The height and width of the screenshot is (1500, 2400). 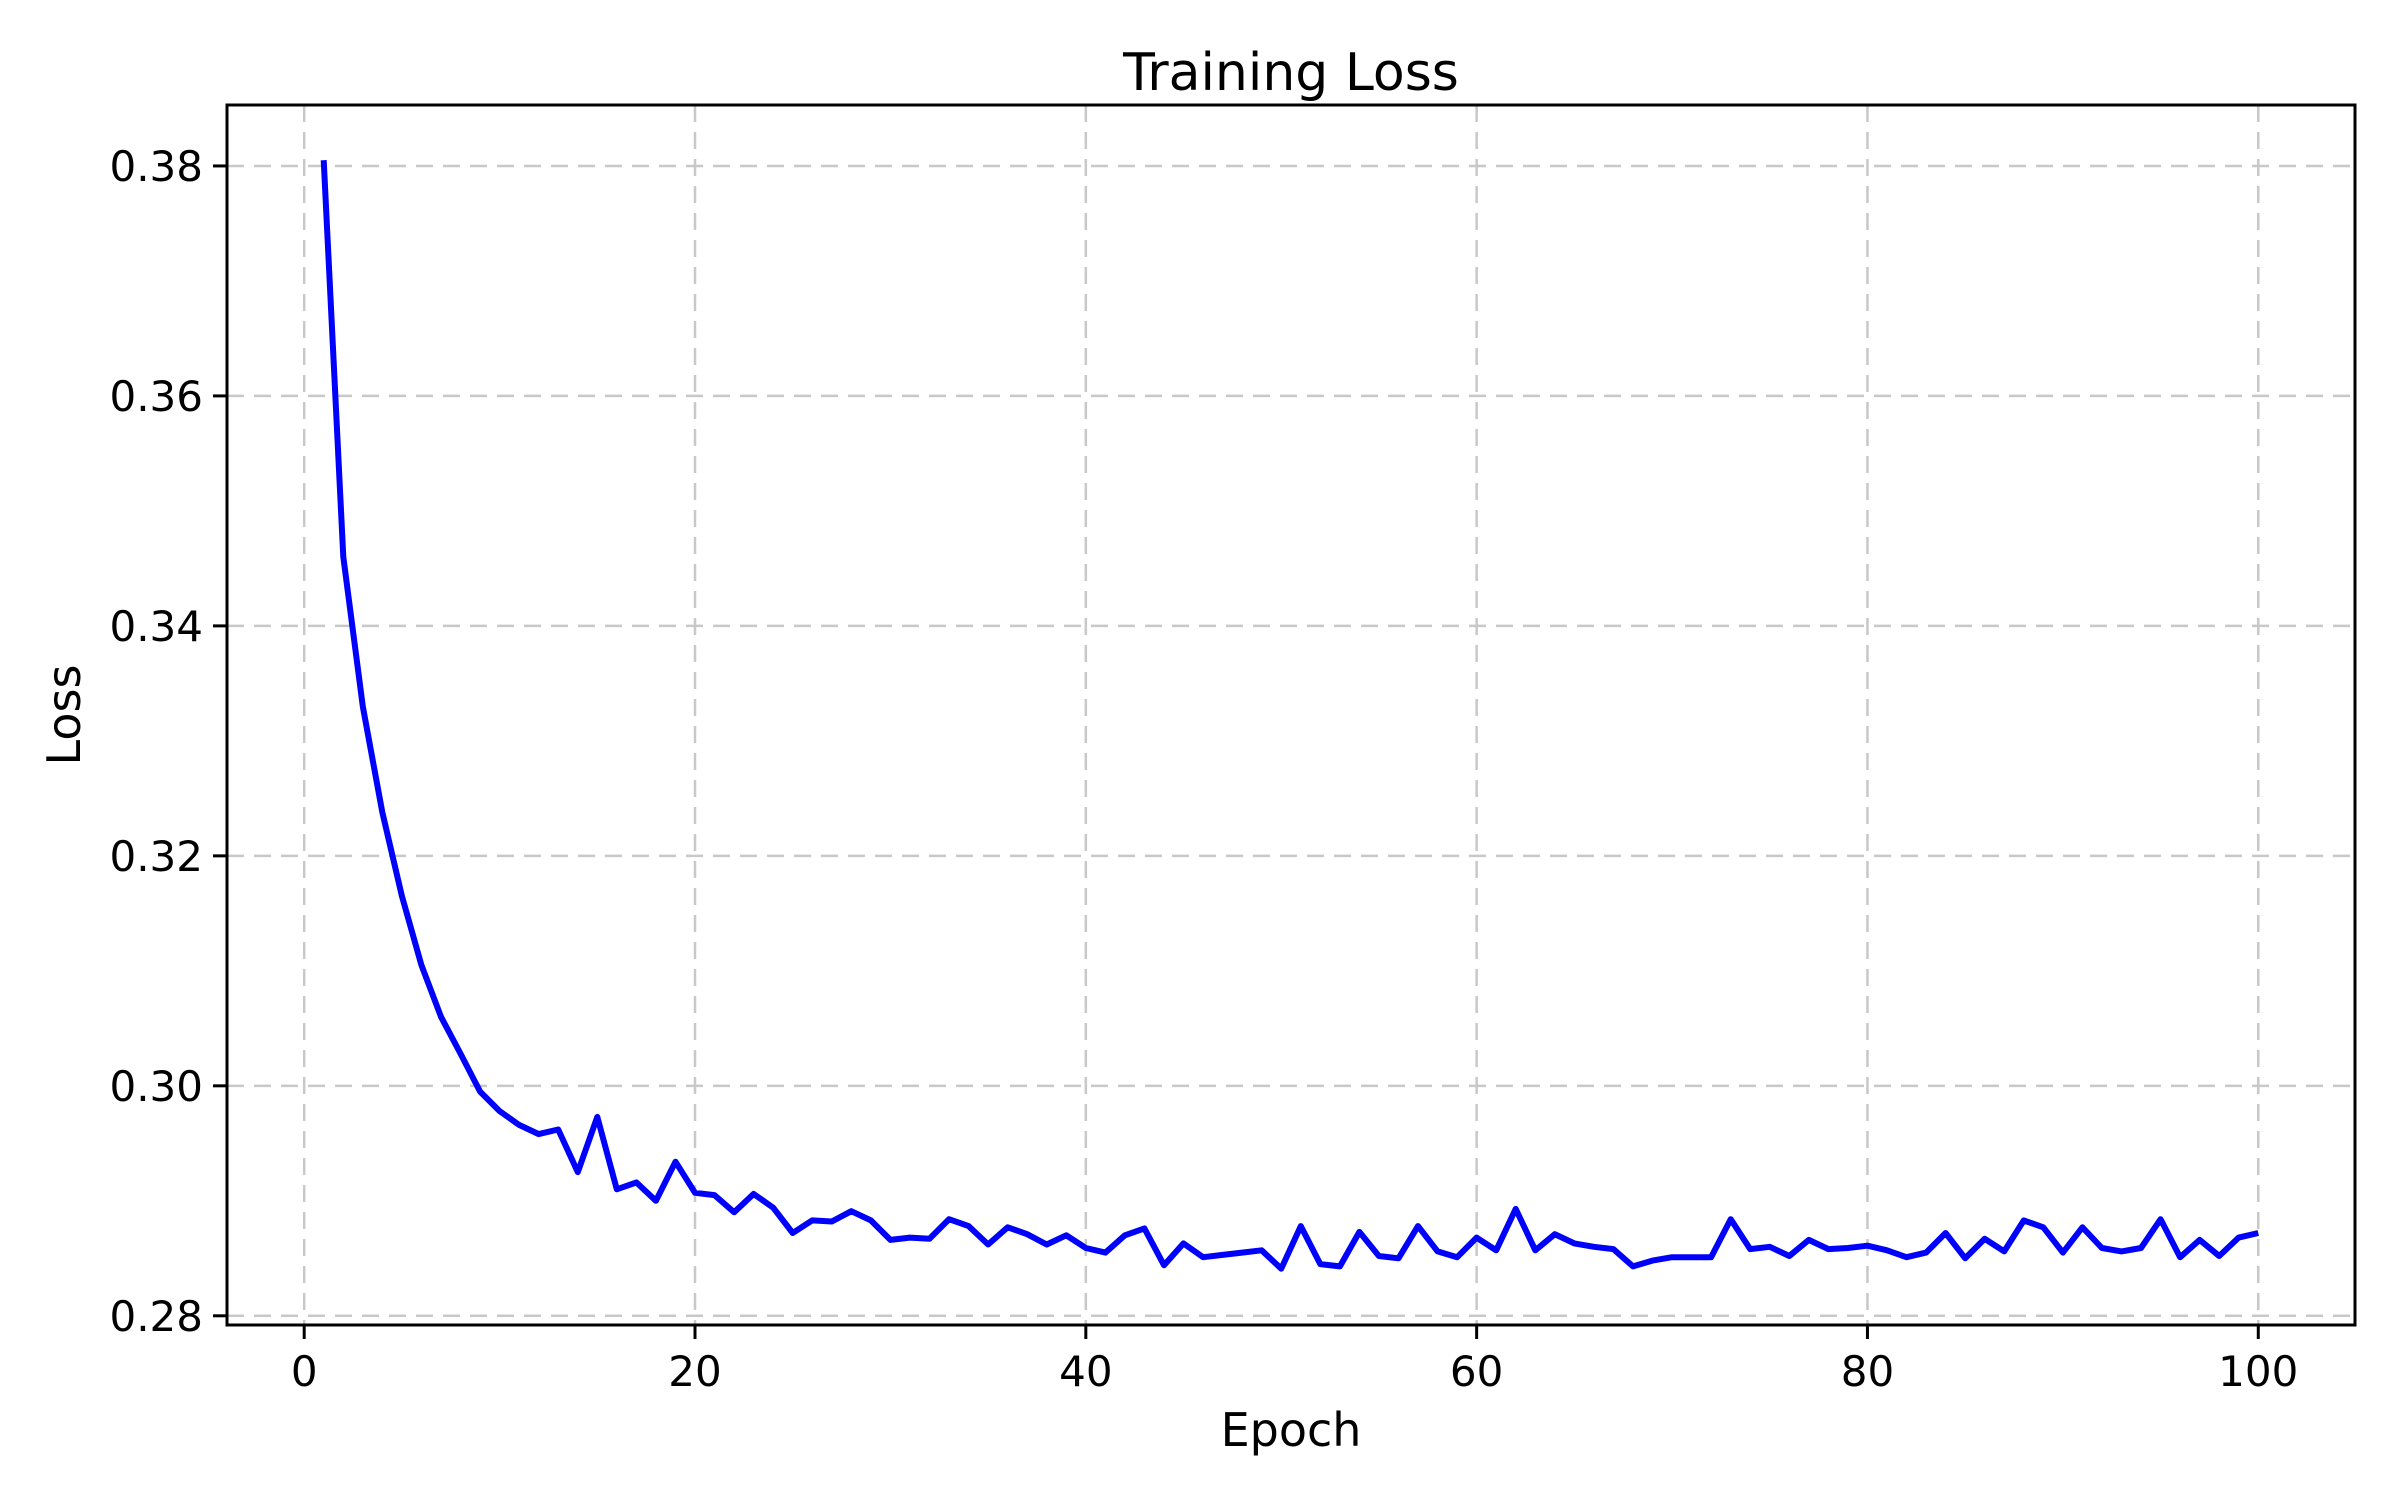 What do you see at coordinates (304, 1371) in the screenshot?
I see `x-tick-label: 0` at bounding box center [304, 1371].